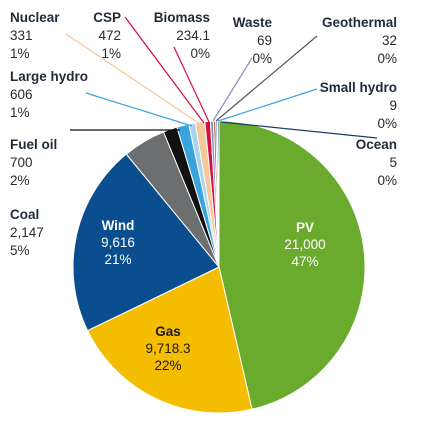  Describe the element at coordinates (393, 162) in the screenshot. I see `label-ocean-value: 5` at that location.